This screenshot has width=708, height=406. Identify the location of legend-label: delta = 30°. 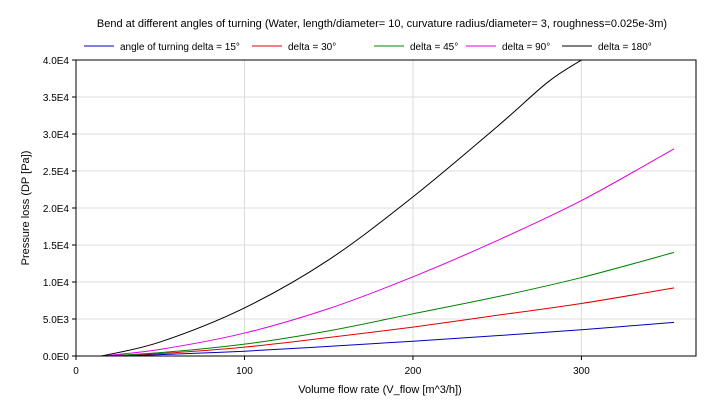
(312, 47).